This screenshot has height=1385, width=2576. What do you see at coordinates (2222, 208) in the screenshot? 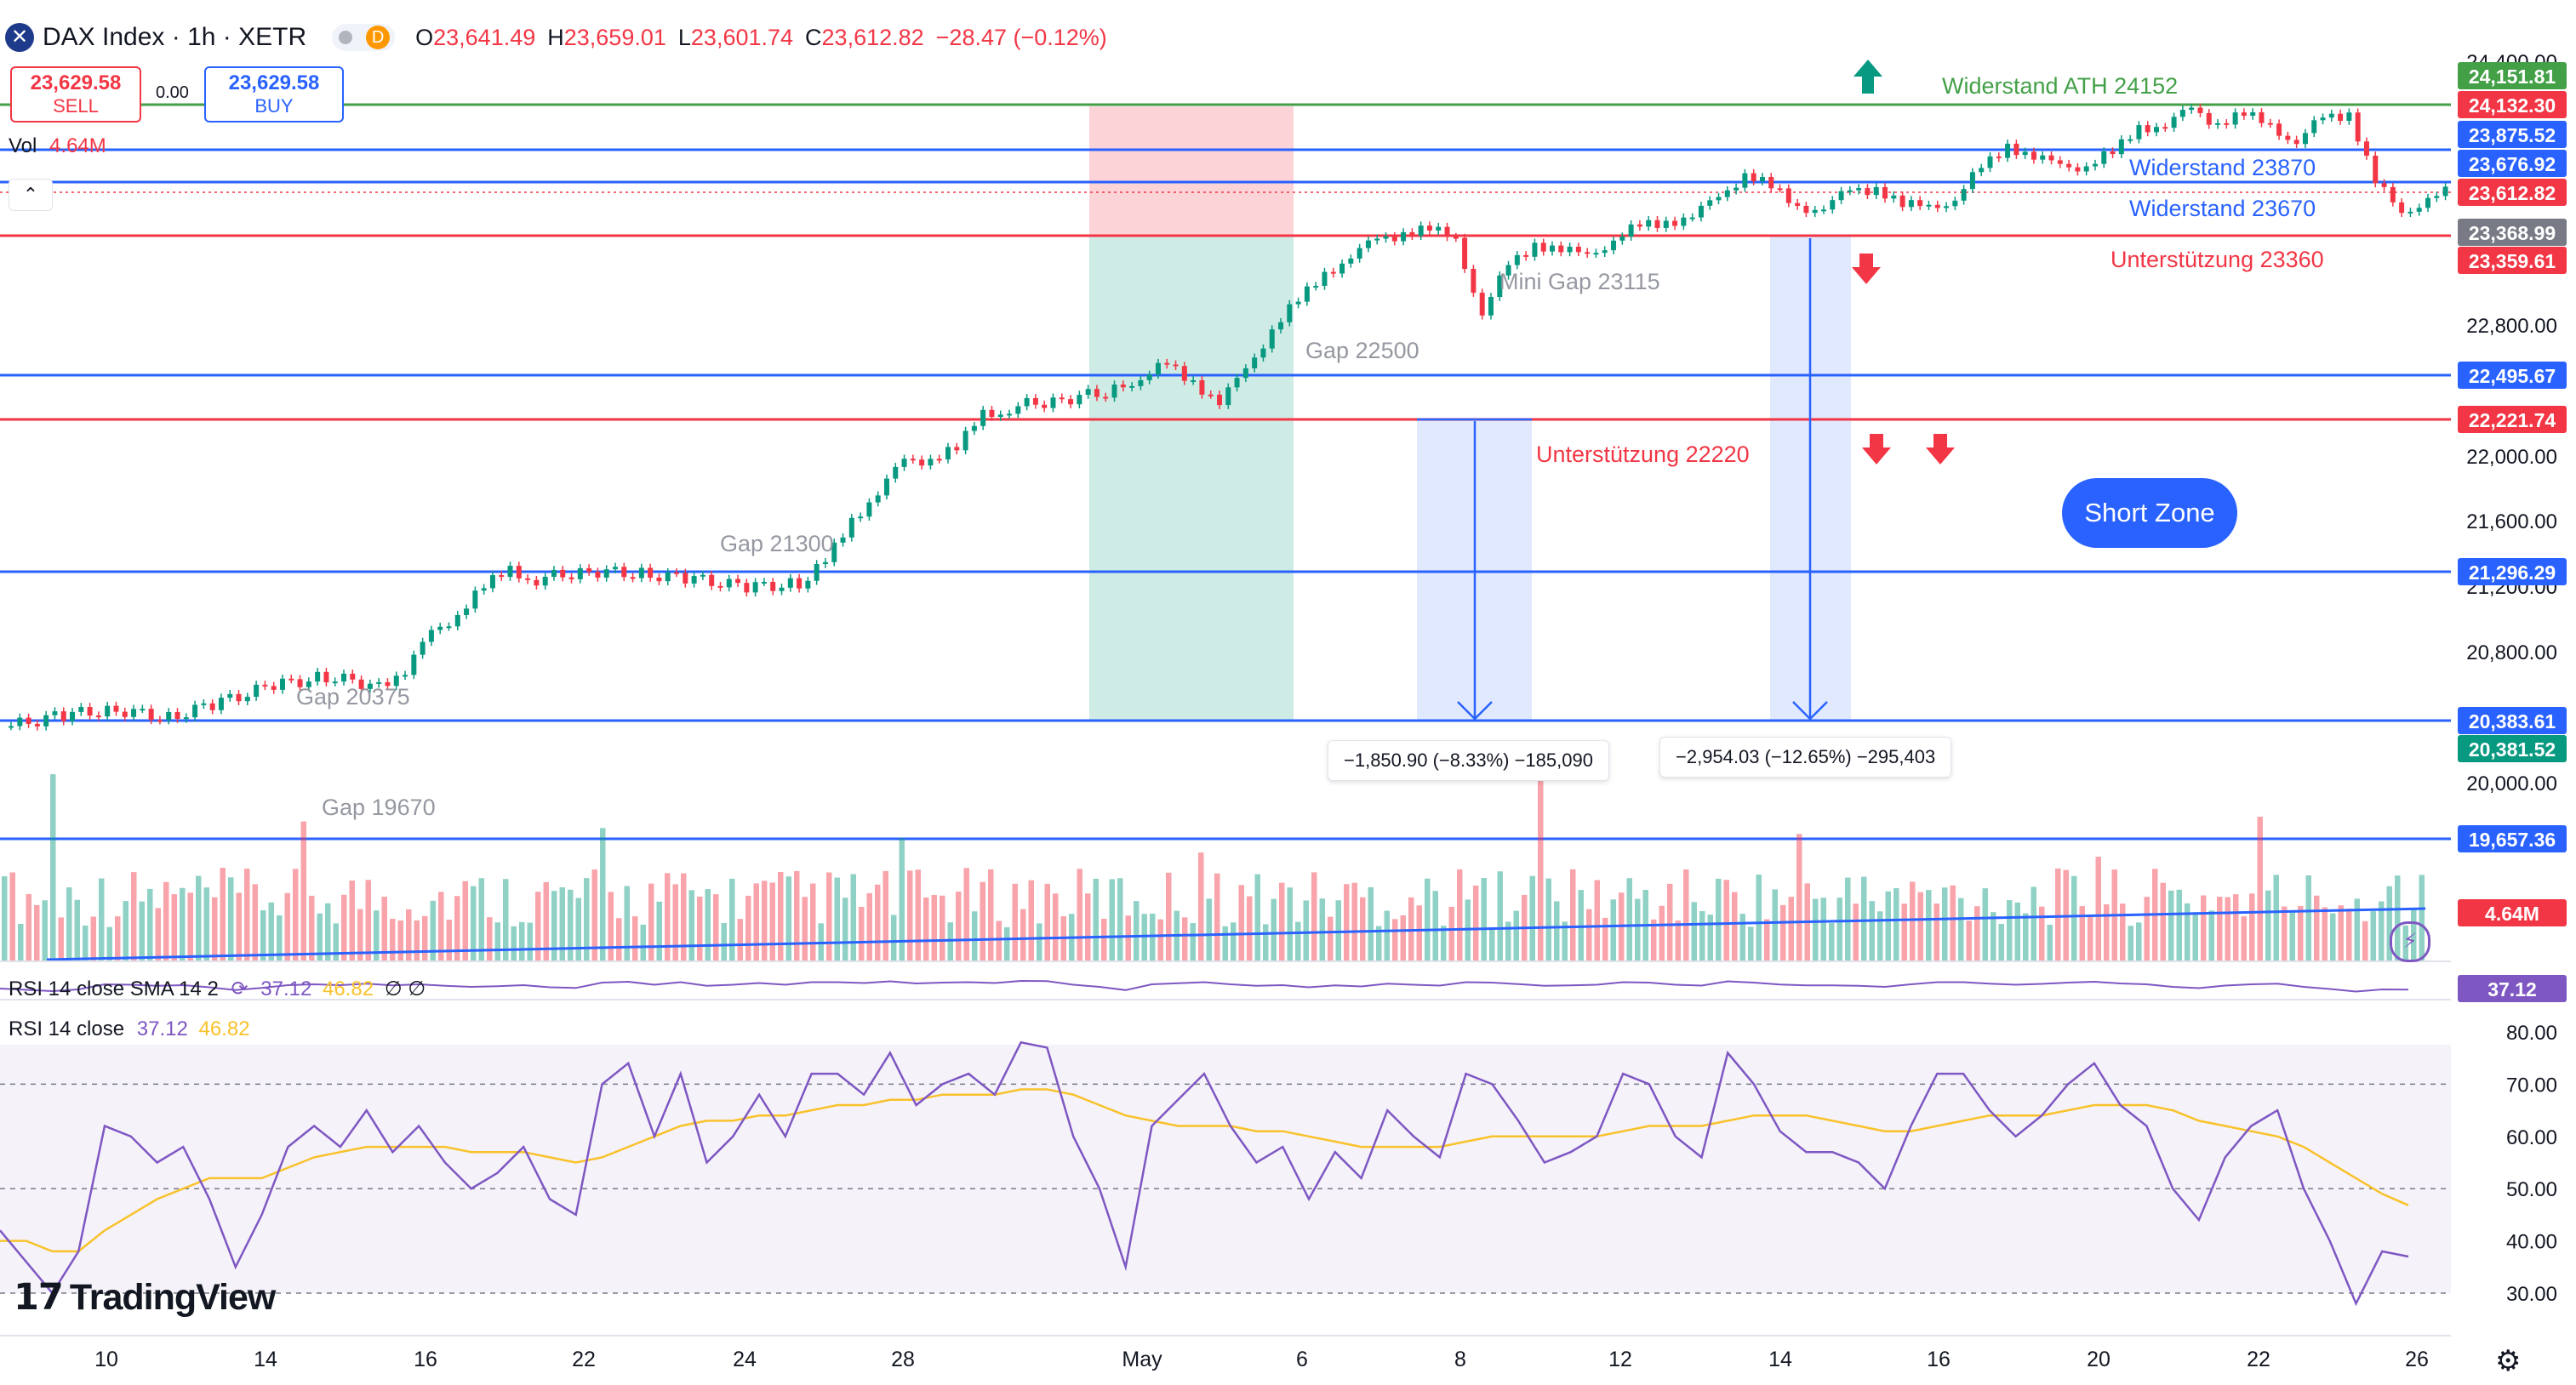
I see `level-label: Widerstand 23670` at bounding box center [2222, 208].